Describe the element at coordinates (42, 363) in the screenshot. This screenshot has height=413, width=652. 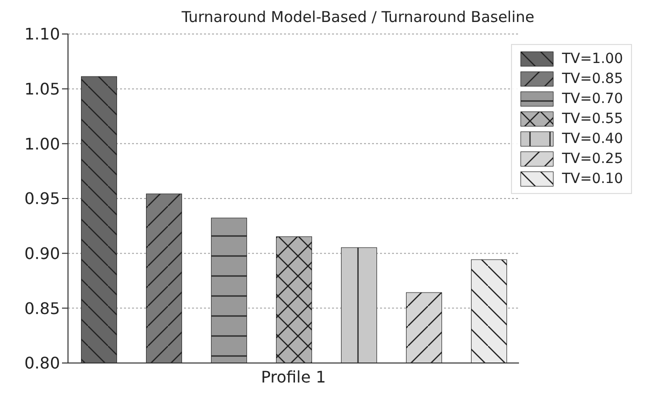
I see `y-tick-label: 0.80` at that location.